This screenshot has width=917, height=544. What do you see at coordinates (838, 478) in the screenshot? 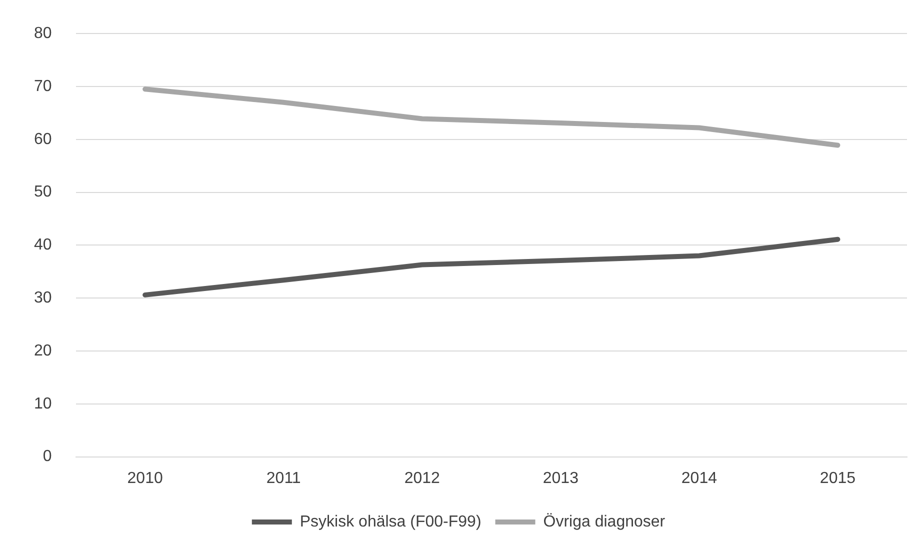
I see `x-tick-label: 2015` at bounding box center [838, 478].